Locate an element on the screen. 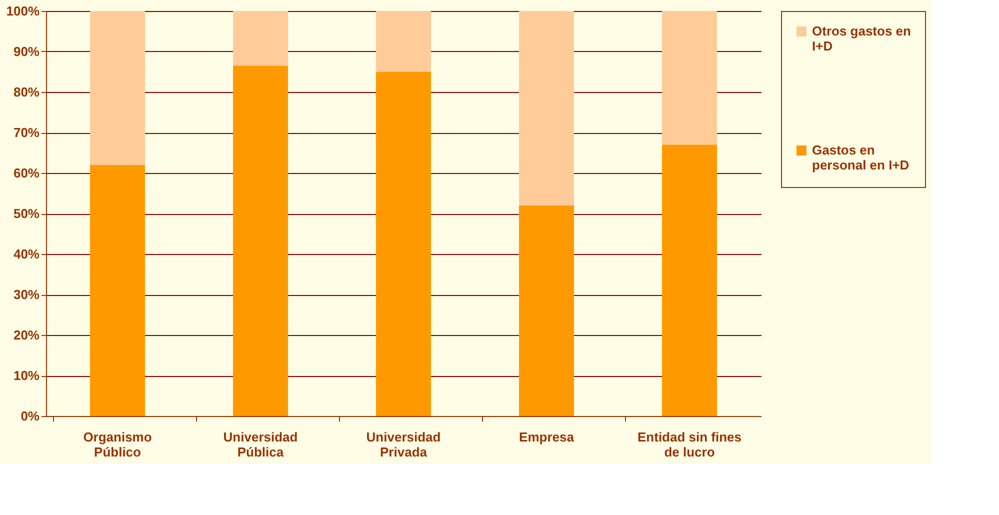 Image resolution: width=999 pixels, height=515 pixels. y-tick-label: 30% is located at coordinates (26, 294).